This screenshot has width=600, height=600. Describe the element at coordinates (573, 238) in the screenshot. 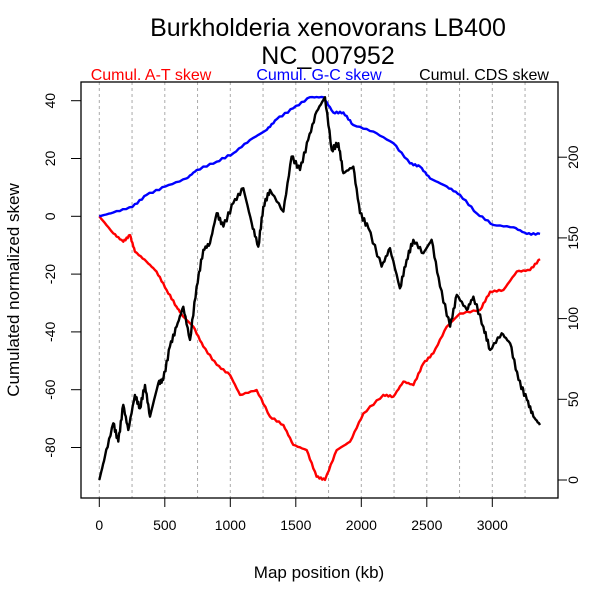

I see `y-right-tick-label: 150` at that location.